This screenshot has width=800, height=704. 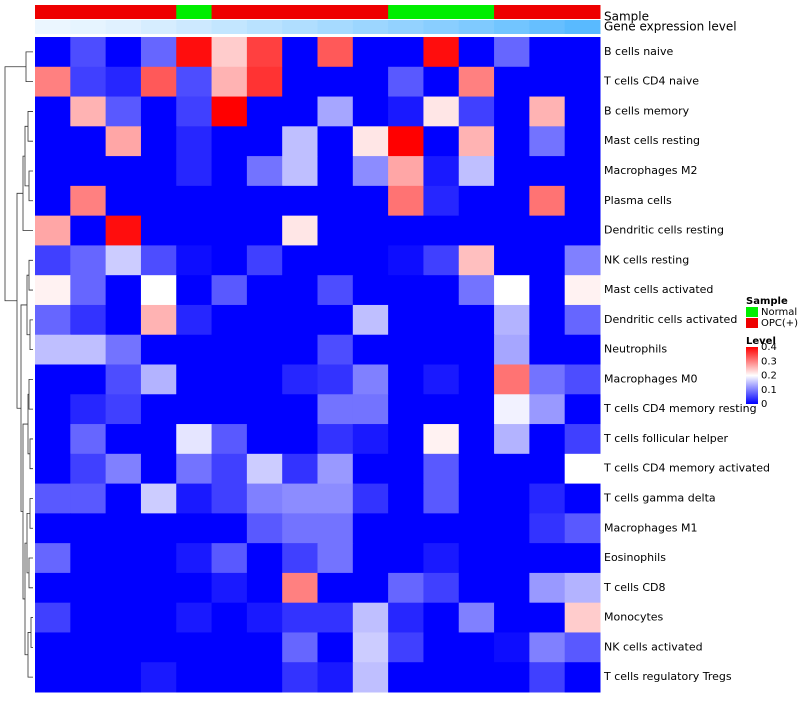 I want to click on row-label: T cells CD8, so click(x=634, y=587).